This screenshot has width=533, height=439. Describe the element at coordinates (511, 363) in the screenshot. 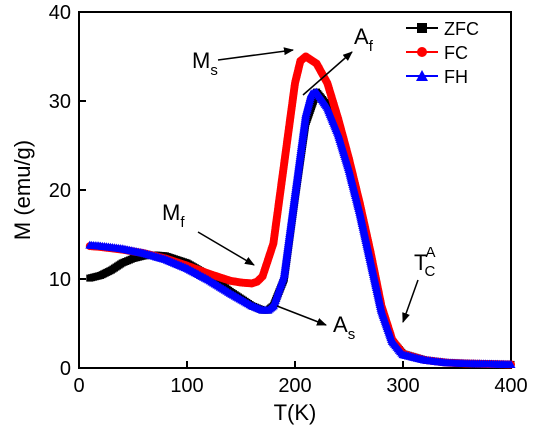

I see `data-point-fh` at that location.